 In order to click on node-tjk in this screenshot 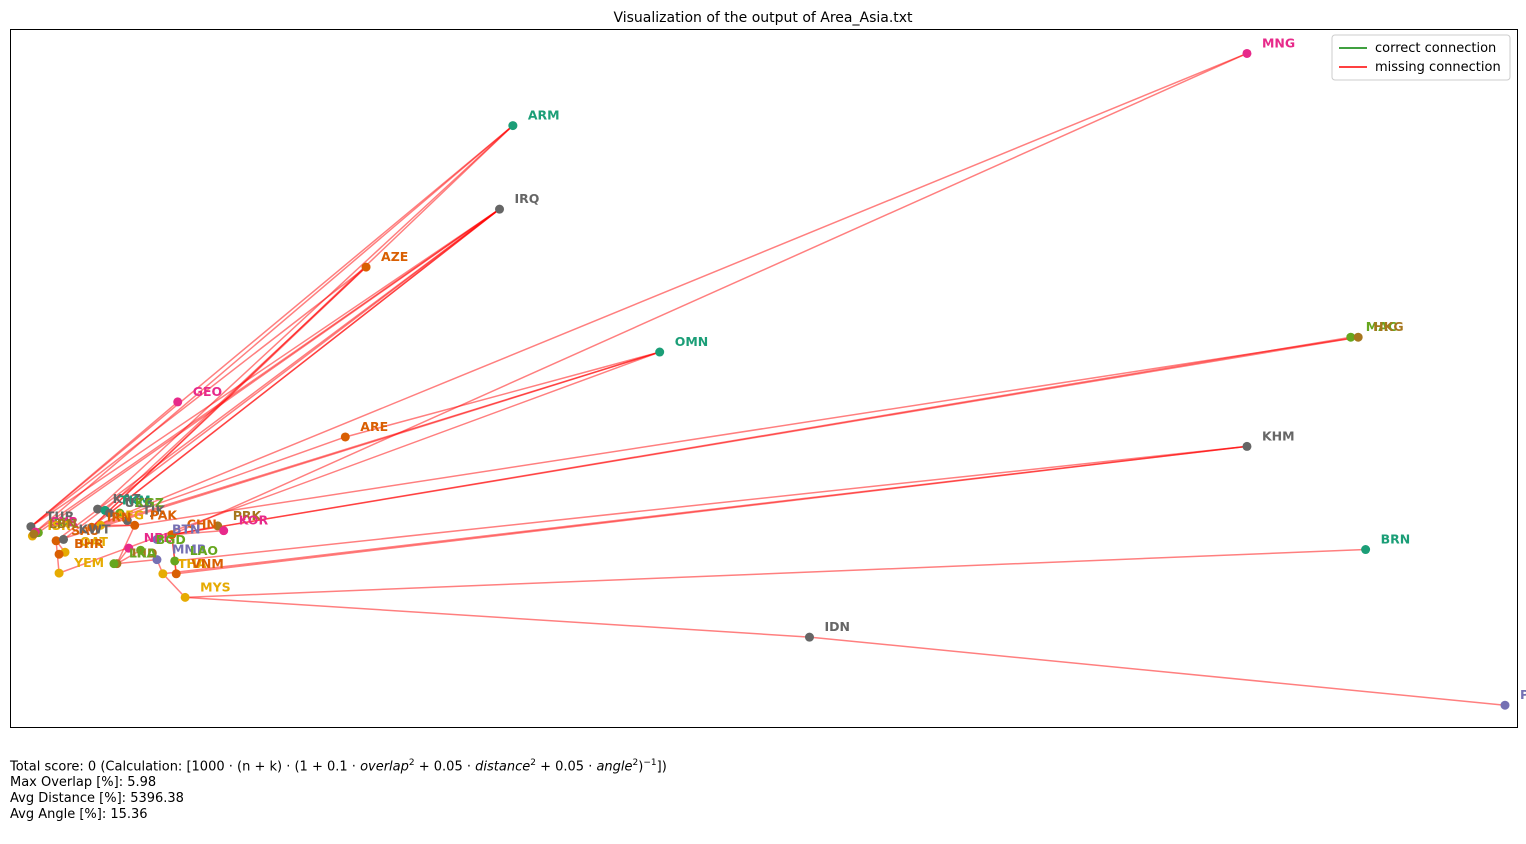, I will do `click(127, 521)`.